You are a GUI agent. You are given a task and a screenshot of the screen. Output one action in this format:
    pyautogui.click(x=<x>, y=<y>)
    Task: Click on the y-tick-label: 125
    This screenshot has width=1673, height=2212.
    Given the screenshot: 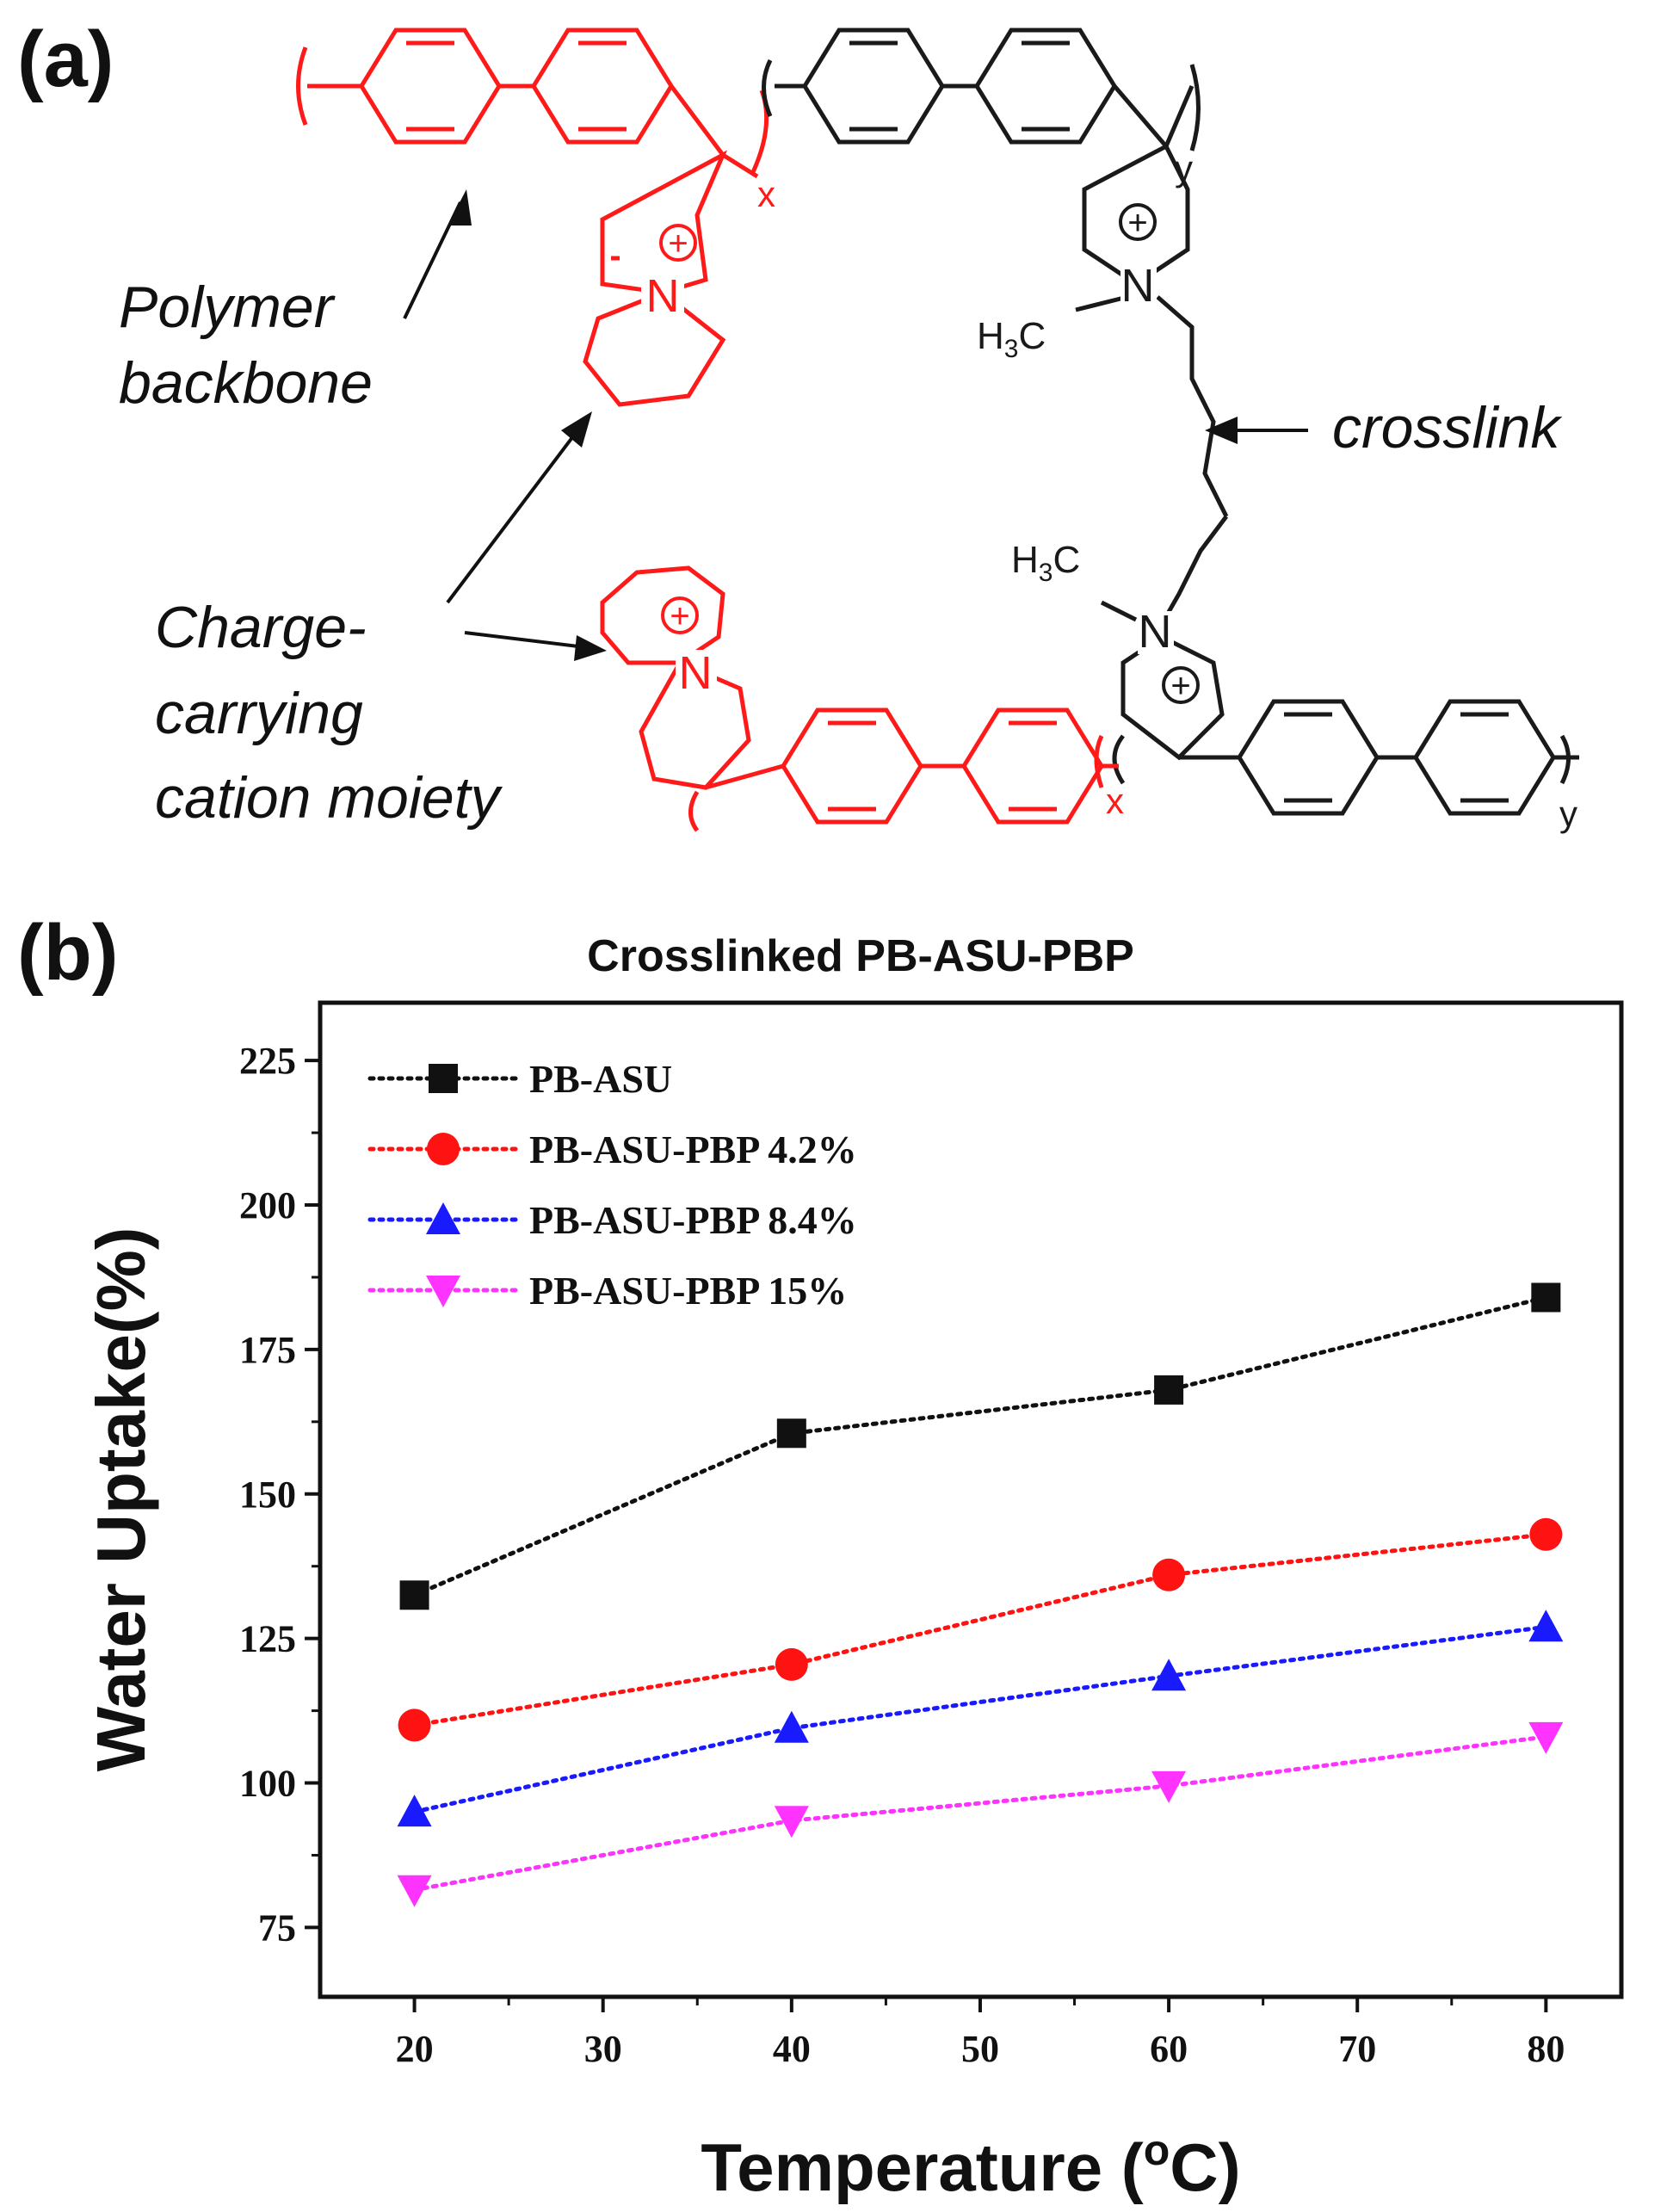 What is the action you would take?
    pyautogui.click(x=267, y=1639)
    